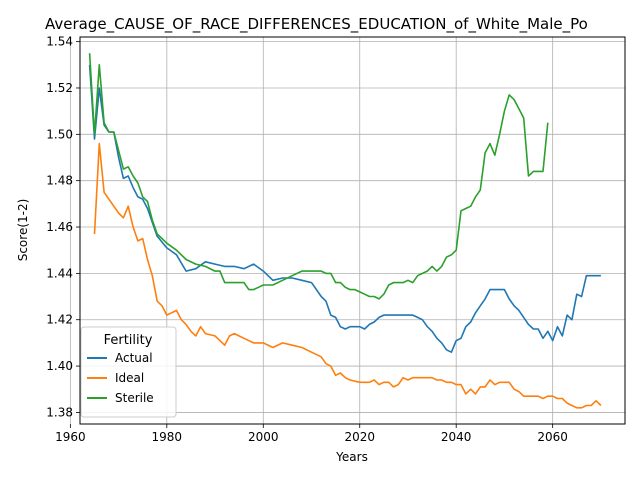 The image size is (640, 480). What do you see at coordinates (59, 320) in the screenshot?
I see `y-tick-label: 1.42` at bounding box center [59, 320].